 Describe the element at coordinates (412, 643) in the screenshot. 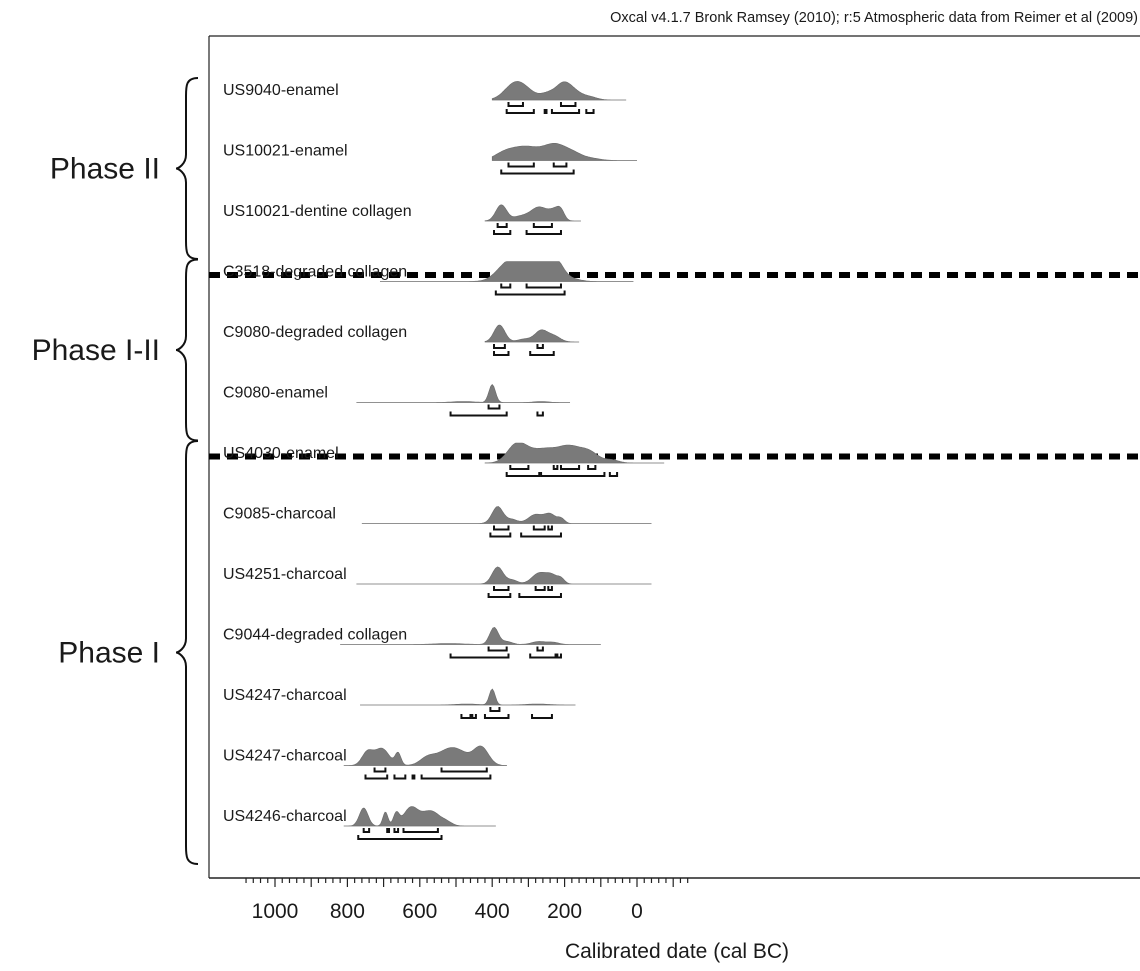

I see `sample-row: C9044-degraded collagen` at that location.